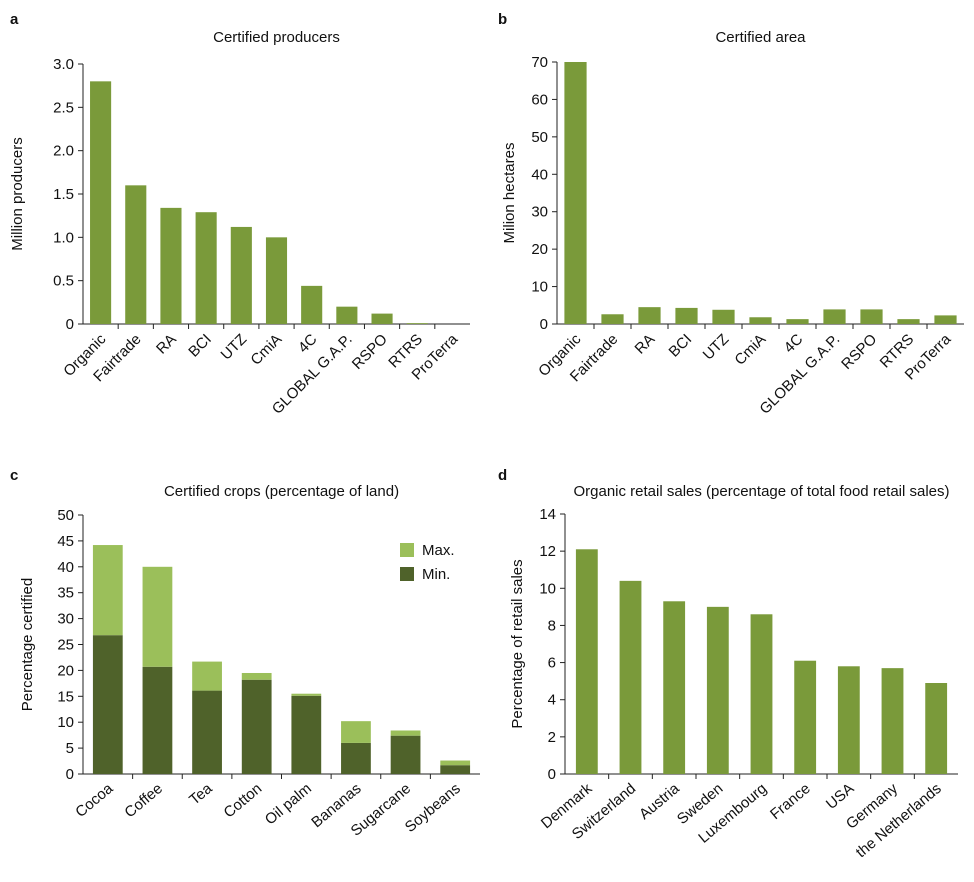  I want to click on x-tick-label: Soybeans, so click(433, 808).